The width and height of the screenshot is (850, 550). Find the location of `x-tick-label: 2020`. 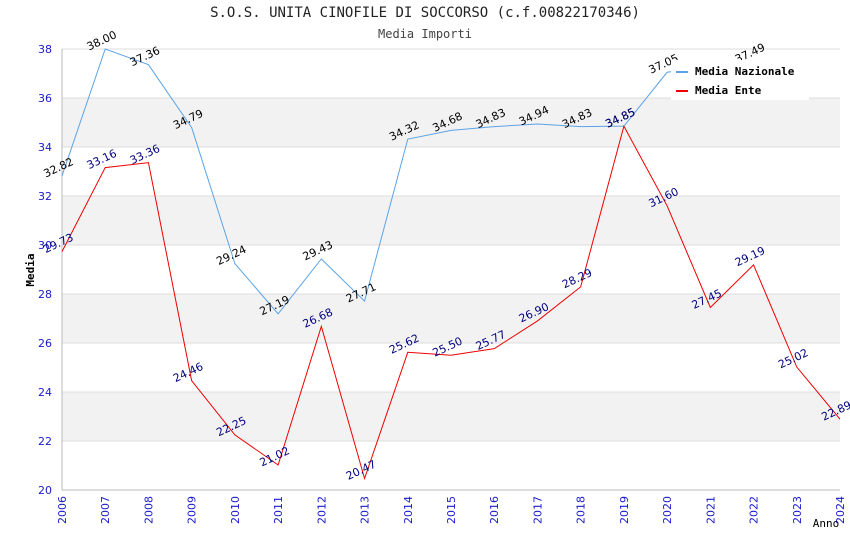

x-tick-label: 2020 is located at coordinates (667, 510).